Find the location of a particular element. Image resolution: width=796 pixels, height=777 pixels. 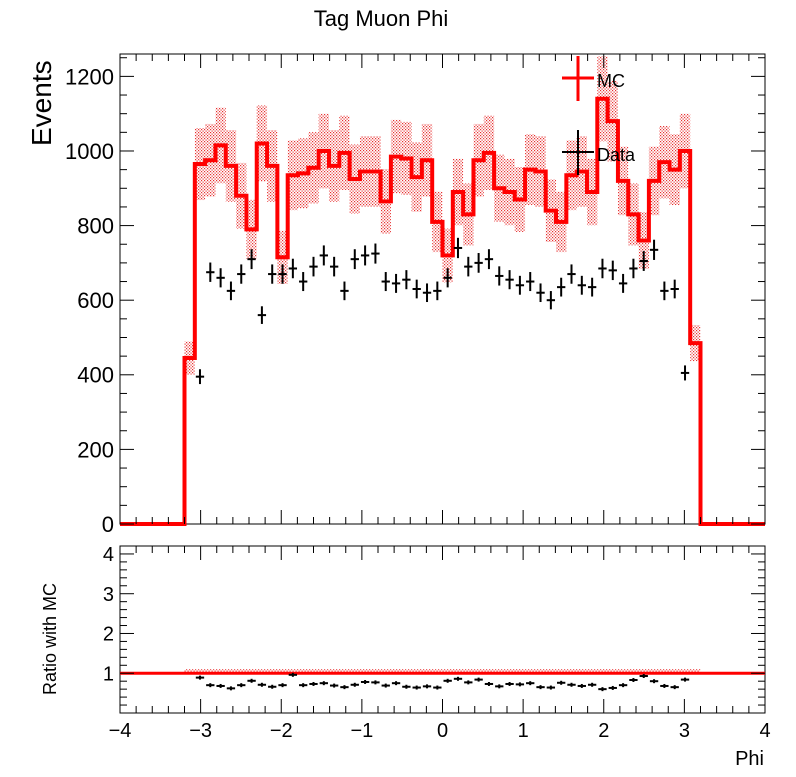

x-tick-label: −4 is located at coordinates (120, 731).